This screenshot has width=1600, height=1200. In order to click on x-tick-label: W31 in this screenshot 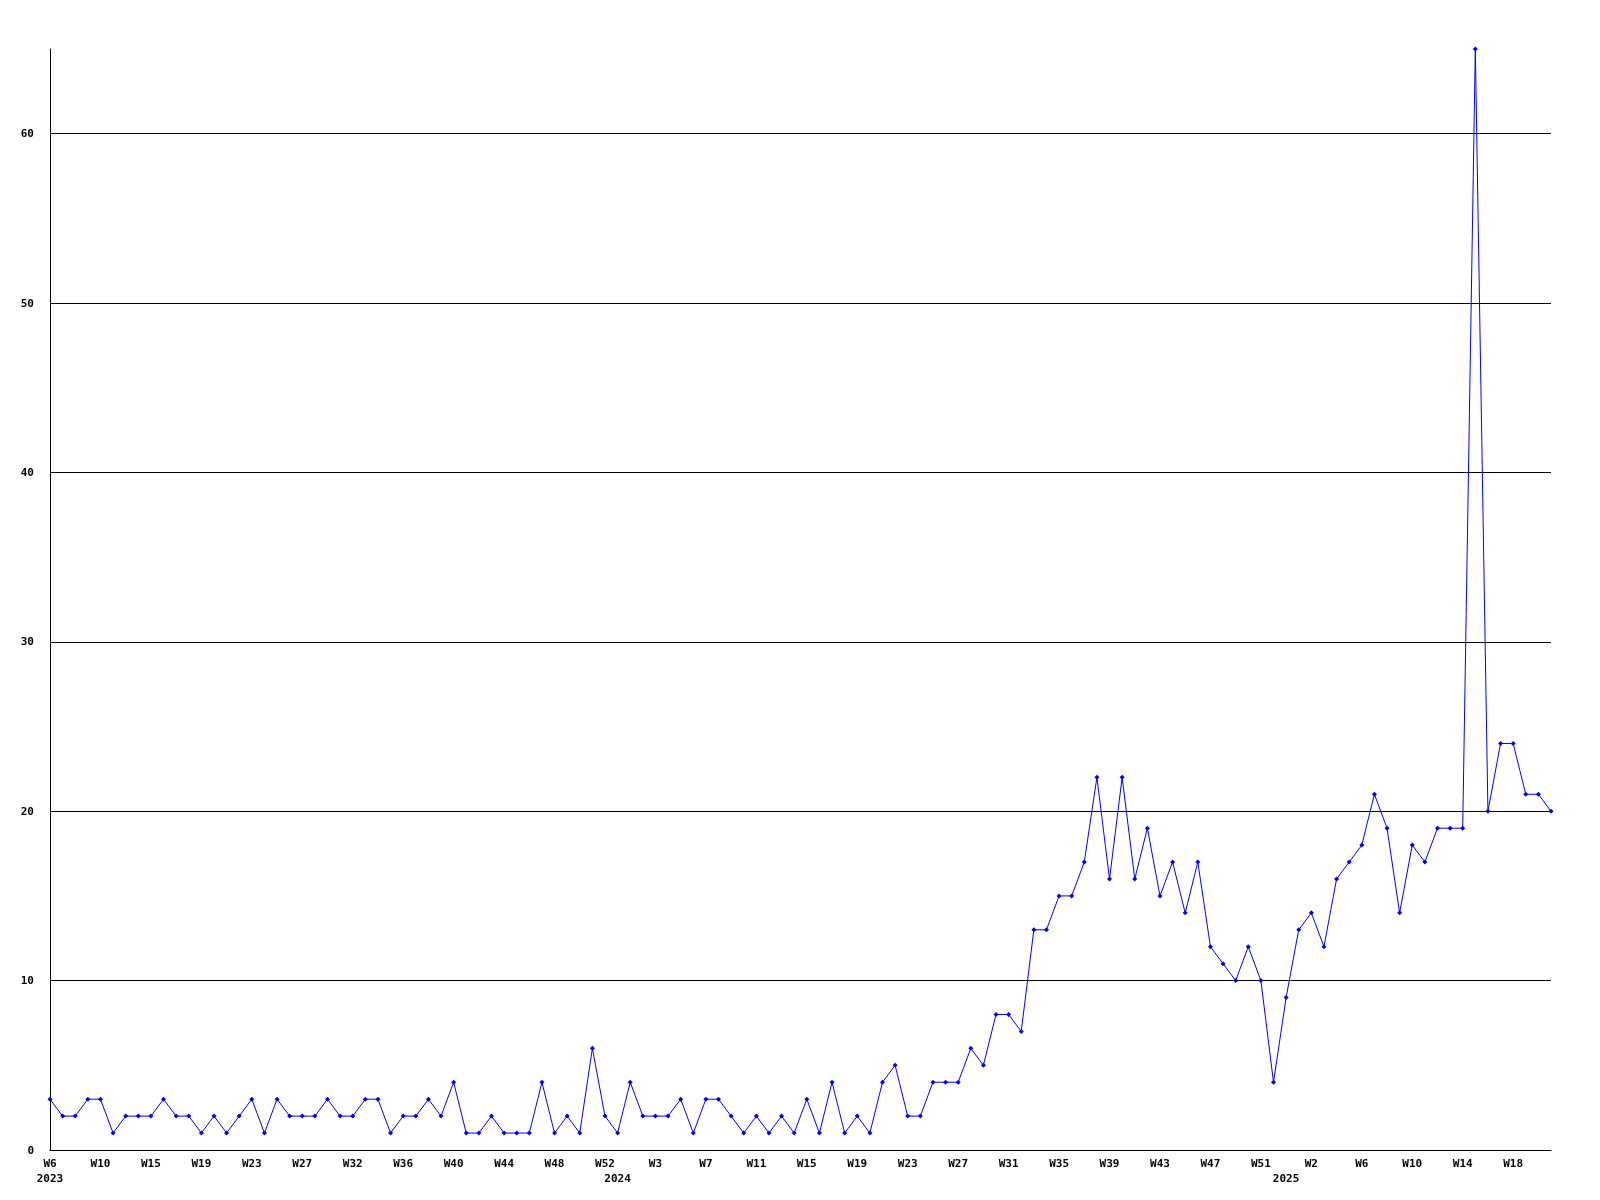, I will do `click(1008, 1163)`.